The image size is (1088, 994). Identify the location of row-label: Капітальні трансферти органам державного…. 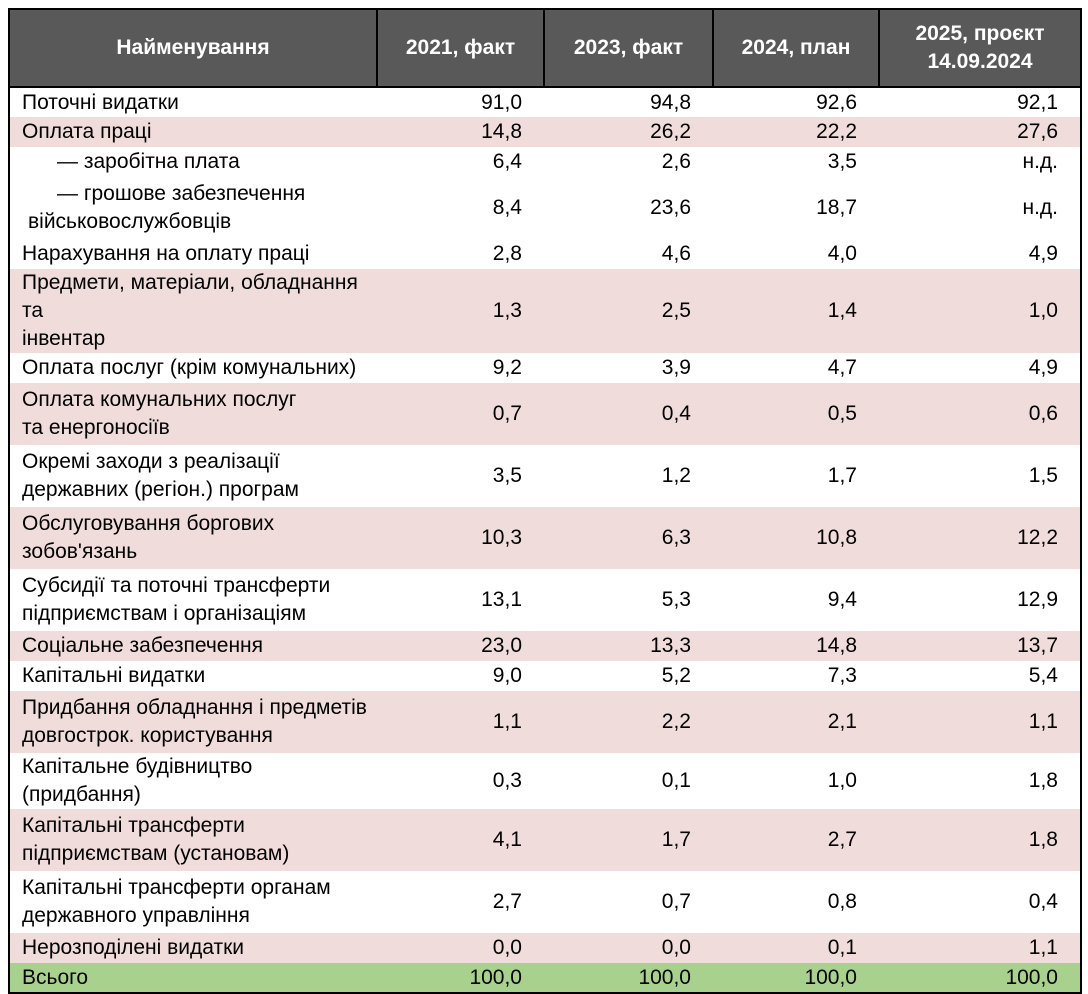
(176, 901).